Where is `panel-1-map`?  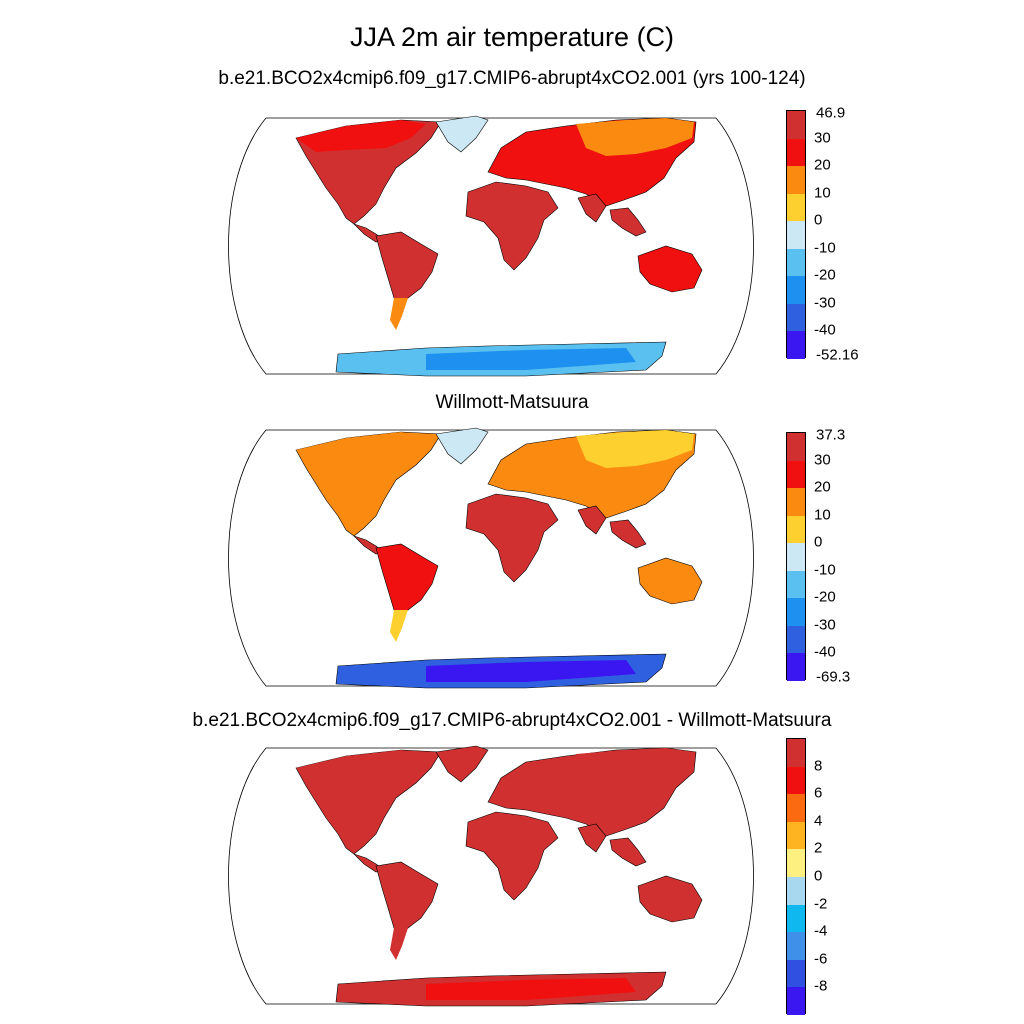 panel-1-map is located at coordinates (491, 246).